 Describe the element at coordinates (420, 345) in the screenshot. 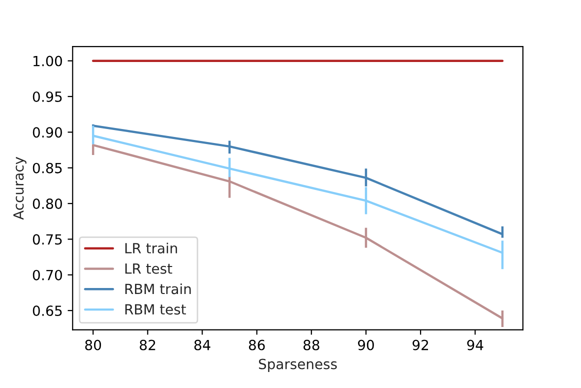

I see `x-tick-label: 92` at that location.